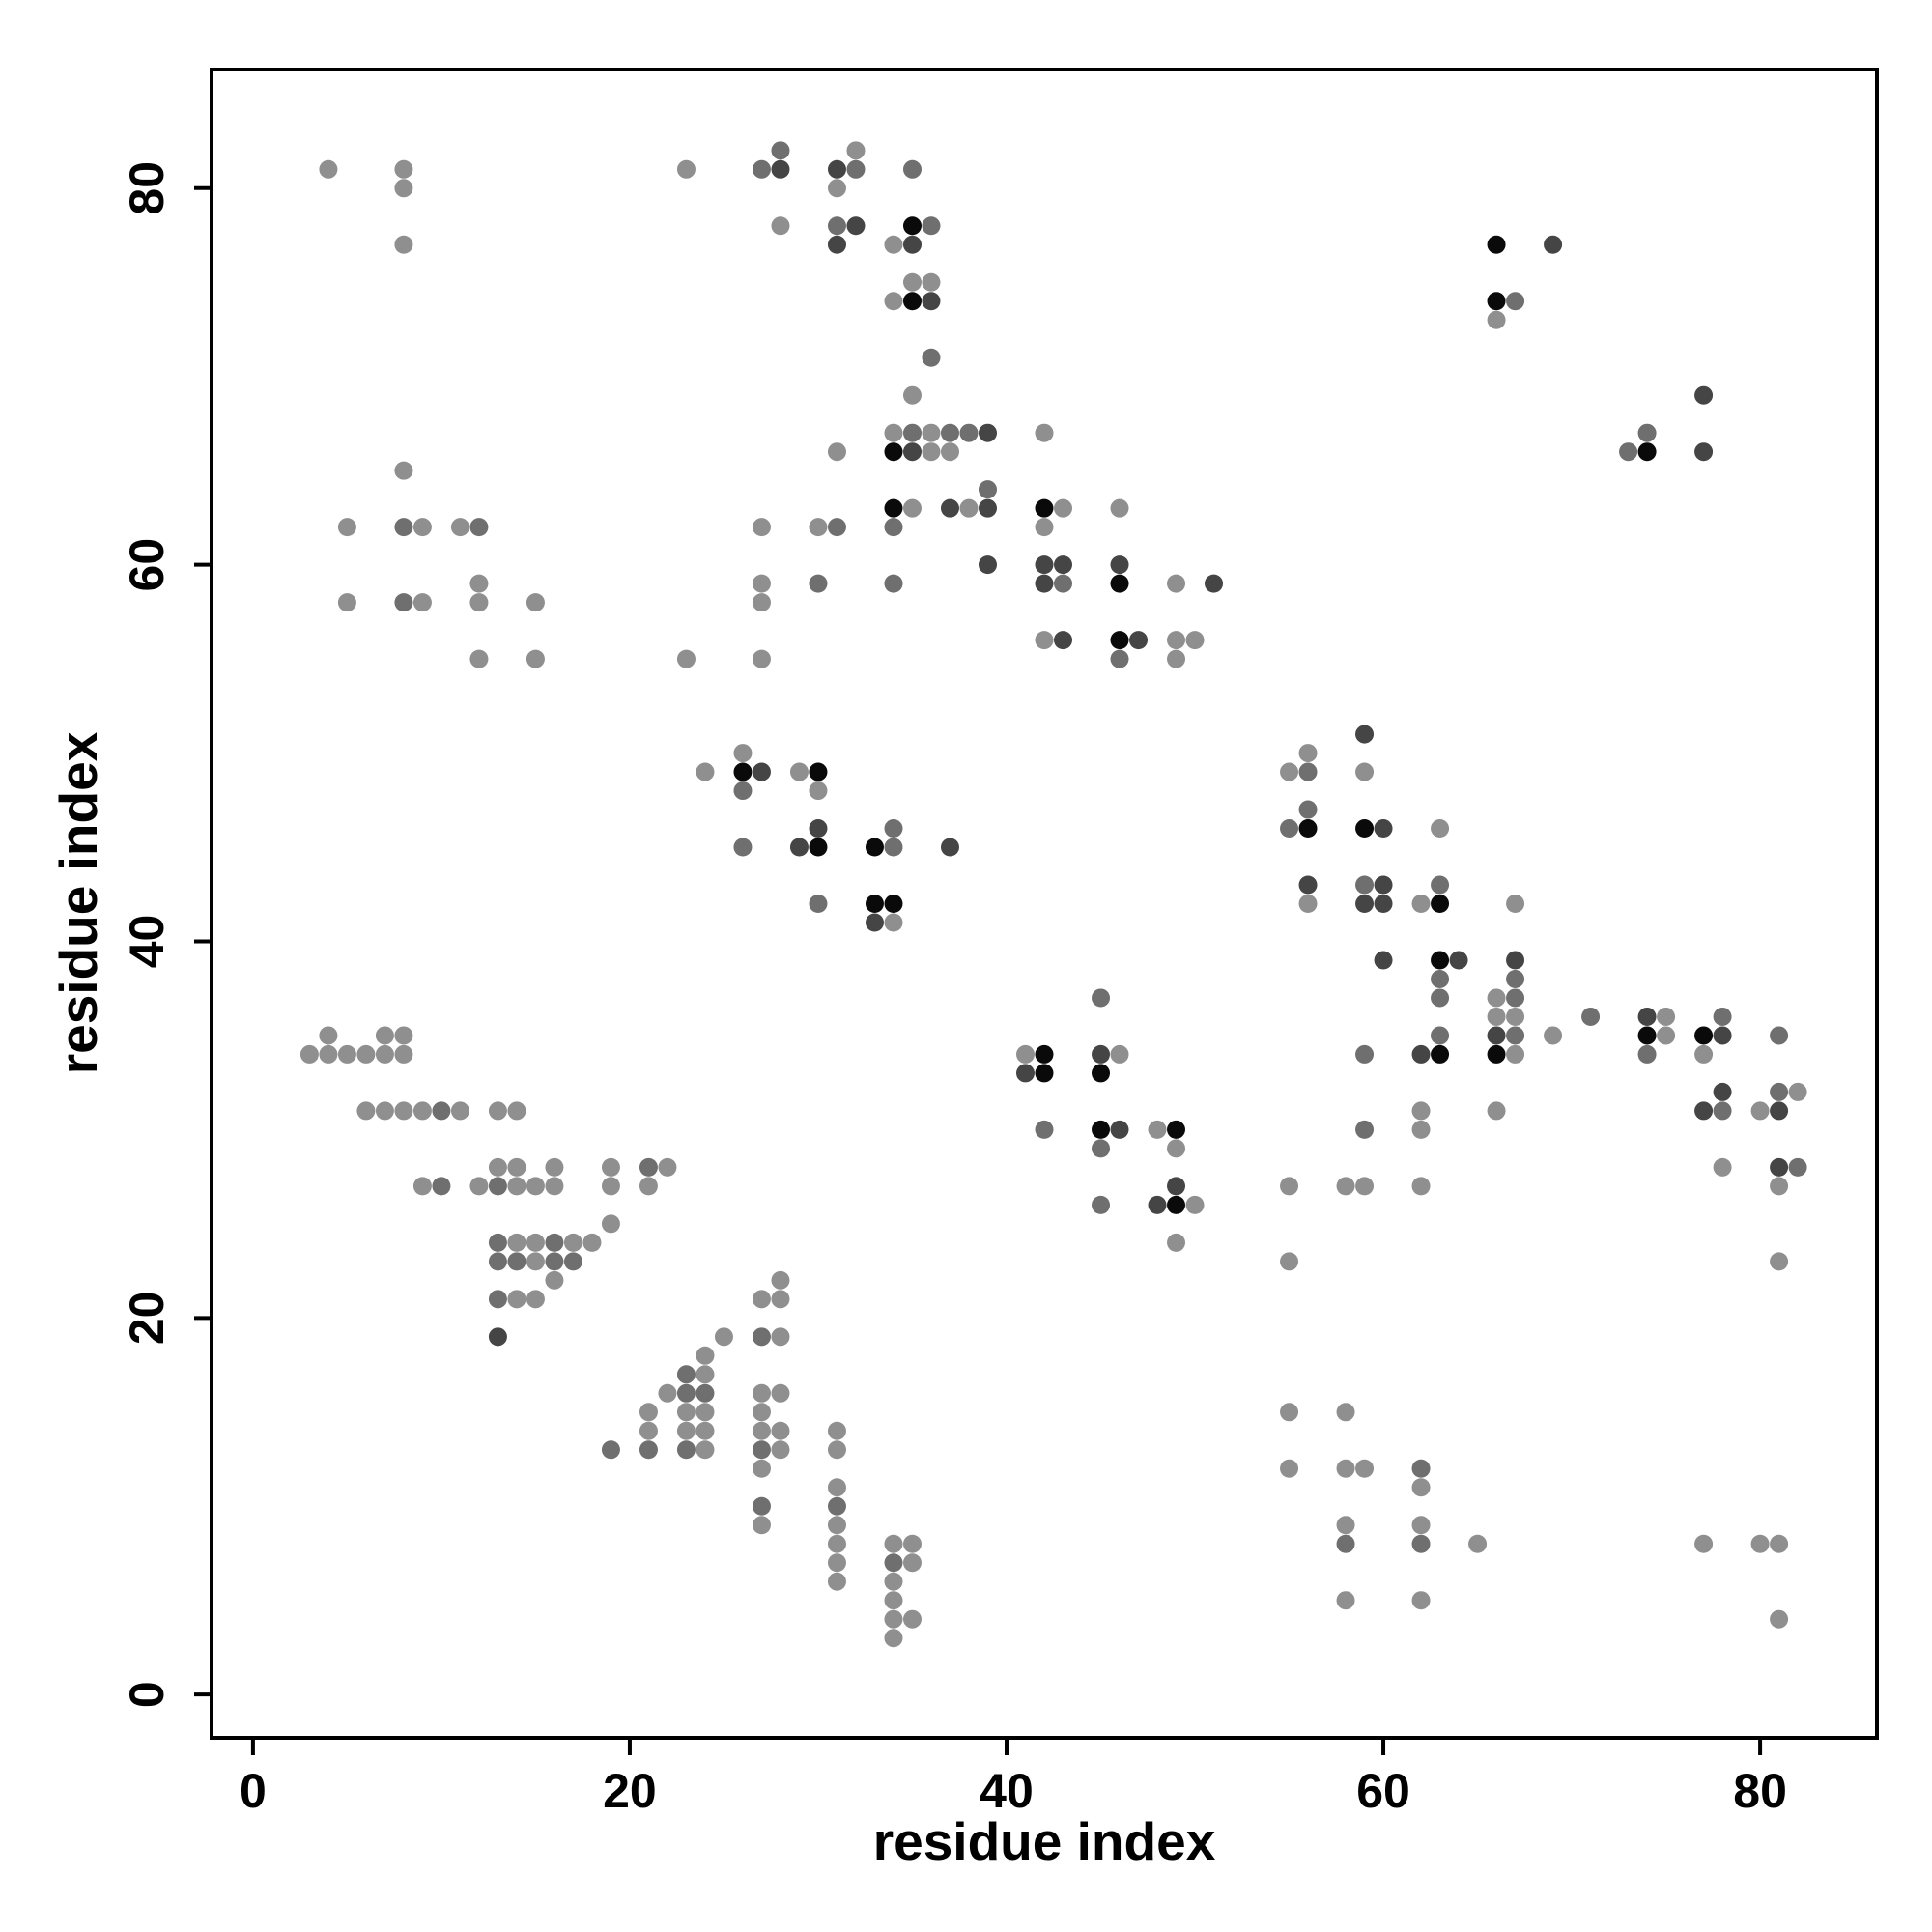  I want to click on x-axis: 0 20 40 60 80, so click(1013, 1778).